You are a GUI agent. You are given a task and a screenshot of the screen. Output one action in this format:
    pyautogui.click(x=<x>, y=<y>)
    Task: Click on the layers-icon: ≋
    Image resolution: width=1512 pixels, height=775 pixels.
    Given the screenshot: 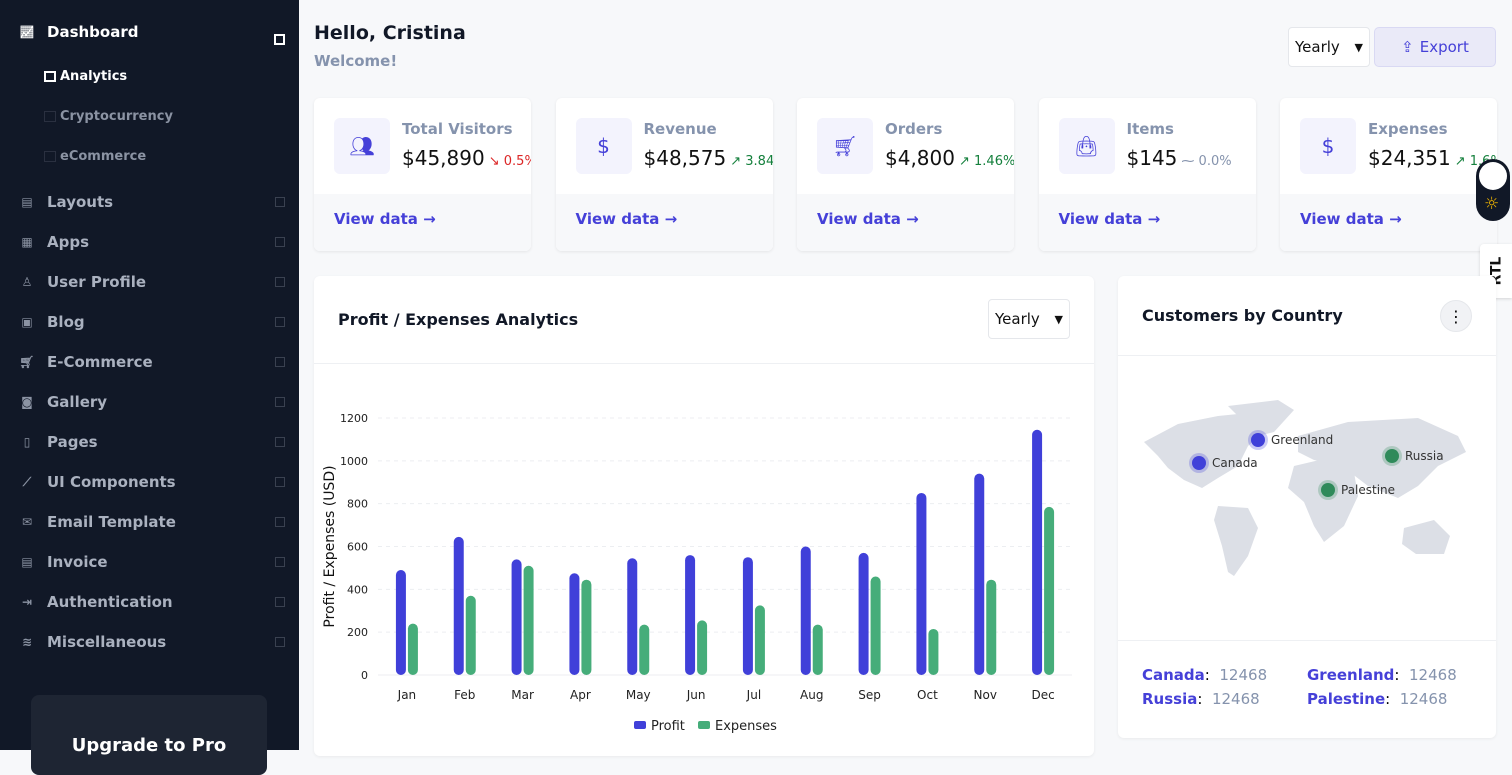 What is the action you would take?
    pyautogui.click(x=27, y=642)
    